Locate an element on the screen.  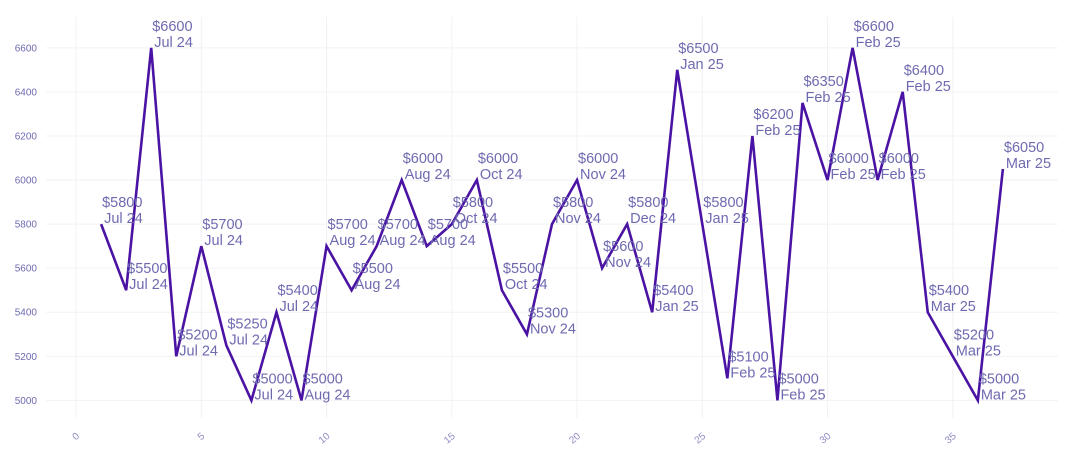
point-value-label: $5600 is located at coordinates (623, 247).